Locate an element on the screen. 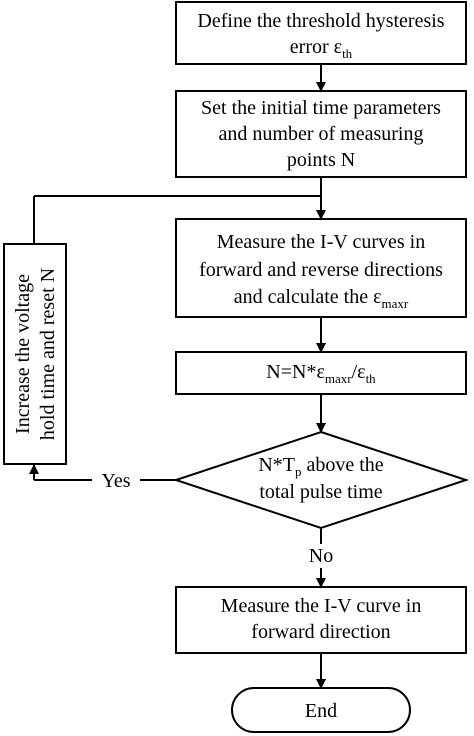 This screenshot has height=736, width=474. update-n-formula: N=N*εmaxr/εth is located at coordinates (321, 373).